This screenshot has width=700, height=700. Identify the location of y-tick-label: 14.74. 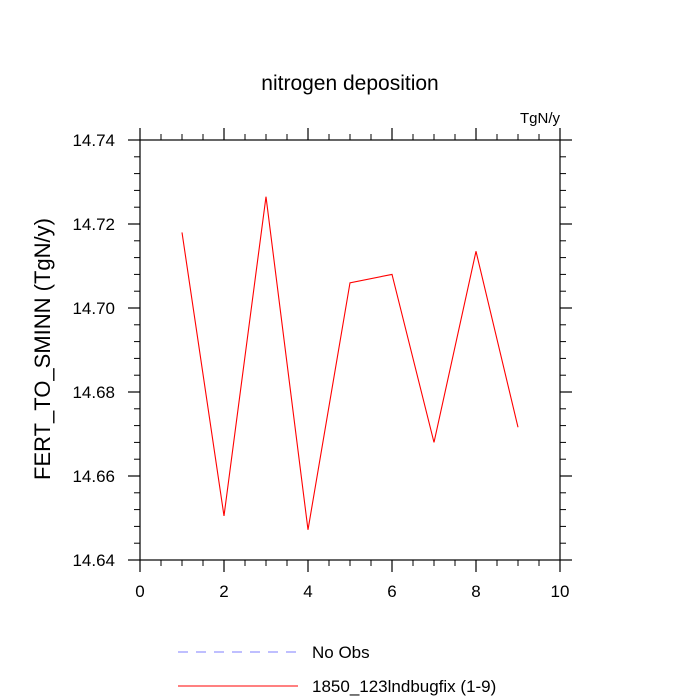
(93, 140).